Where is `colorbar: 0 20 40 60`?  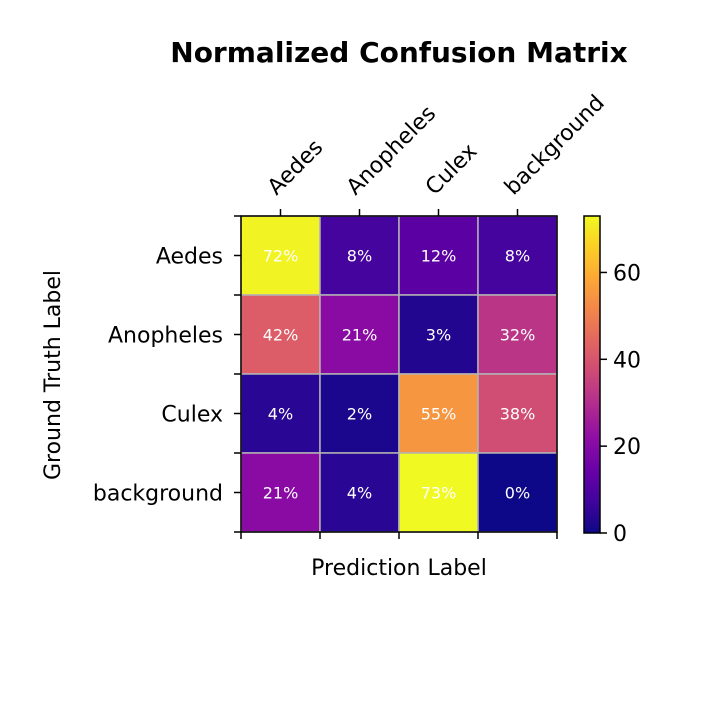 colorbar: 0 20 40 60 is located at coordinates (612, 381).